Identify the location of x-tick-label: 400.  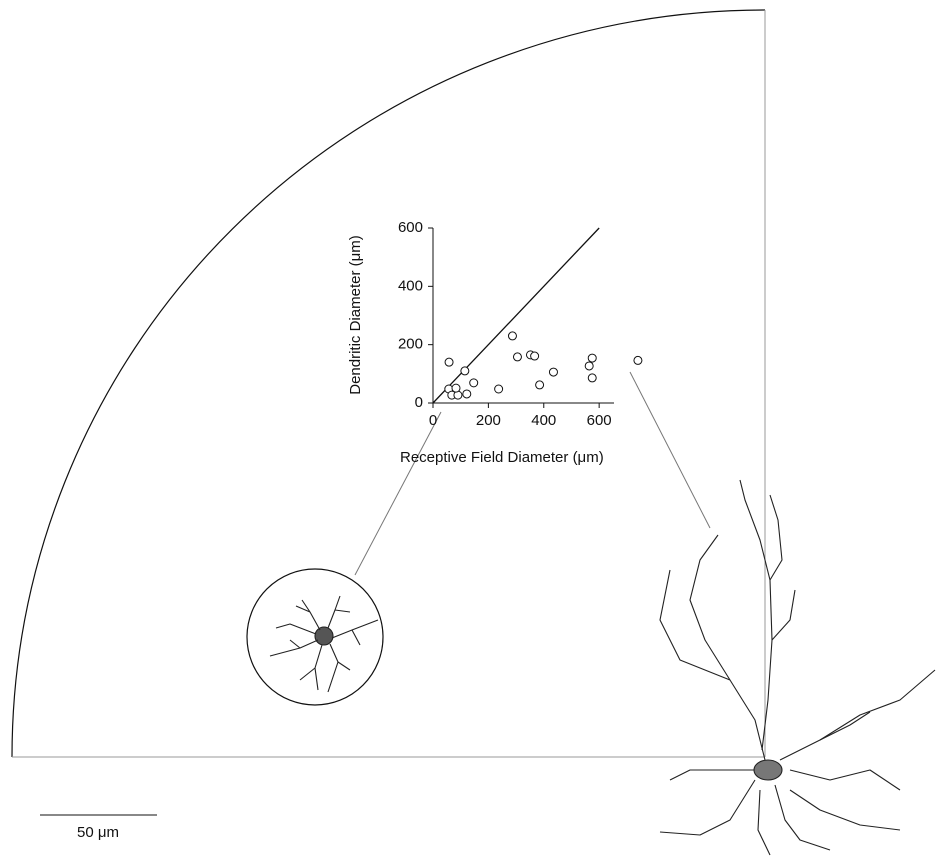
(543, 420).